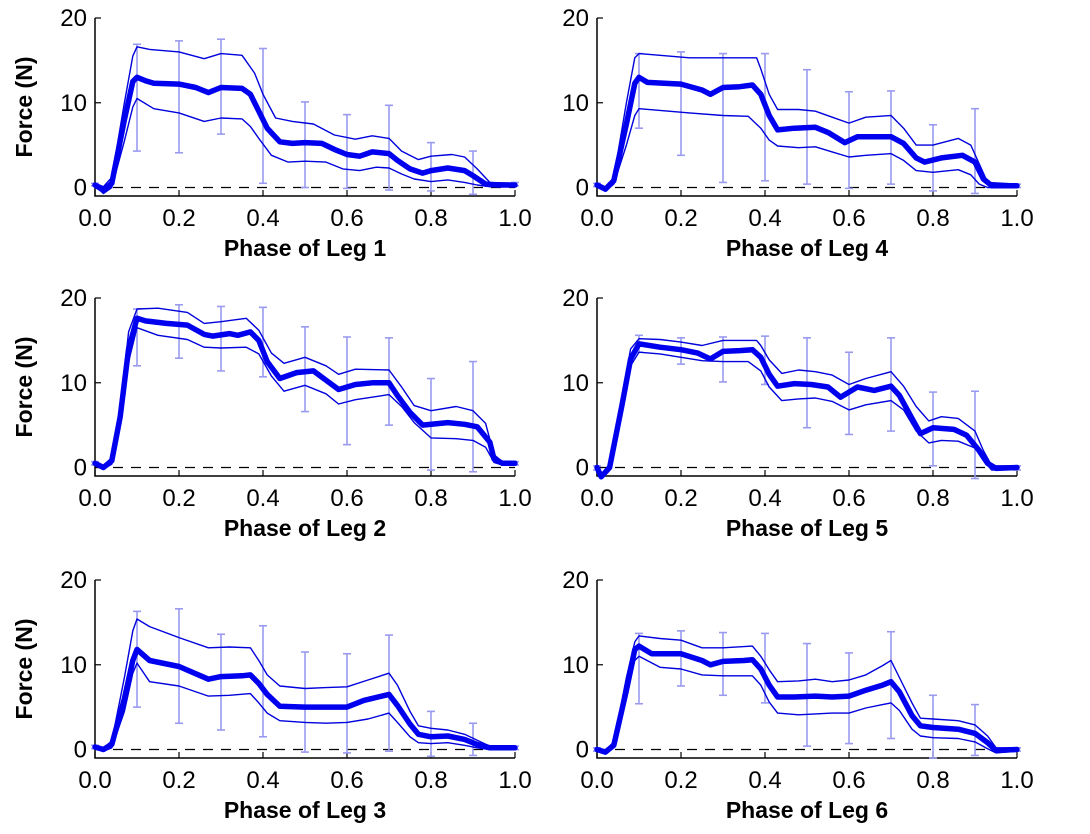 The height and width of the screenshot is (834, 1090). Describe the element at coordinates (582, 188) in the screenshot. I see `chart-4-ytick-label: 0` at that location.